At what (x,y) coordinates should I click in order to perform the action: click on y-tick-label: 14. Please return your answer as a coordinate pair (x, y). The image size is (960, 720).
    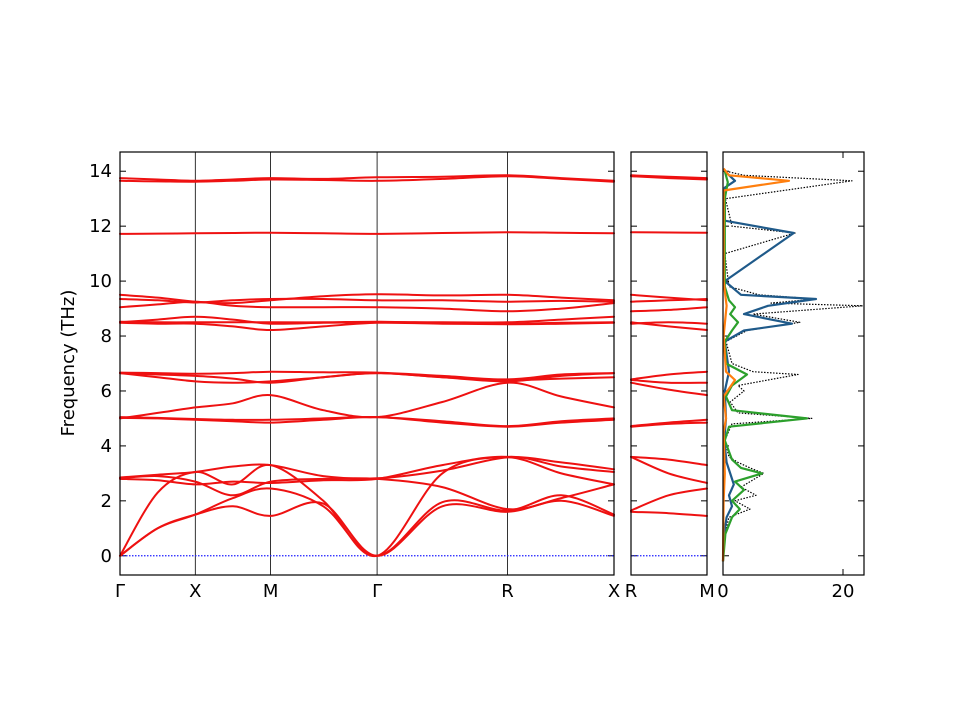
    Looking at the image, I should click on (100, 171).